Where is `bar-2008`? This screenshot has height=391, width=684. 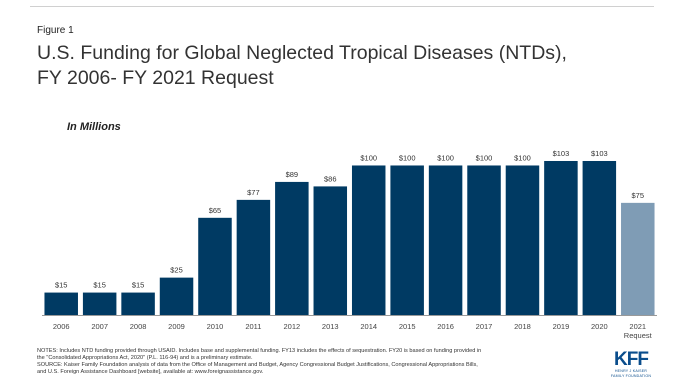 bar-2008 is located at coordinates (138, 303).